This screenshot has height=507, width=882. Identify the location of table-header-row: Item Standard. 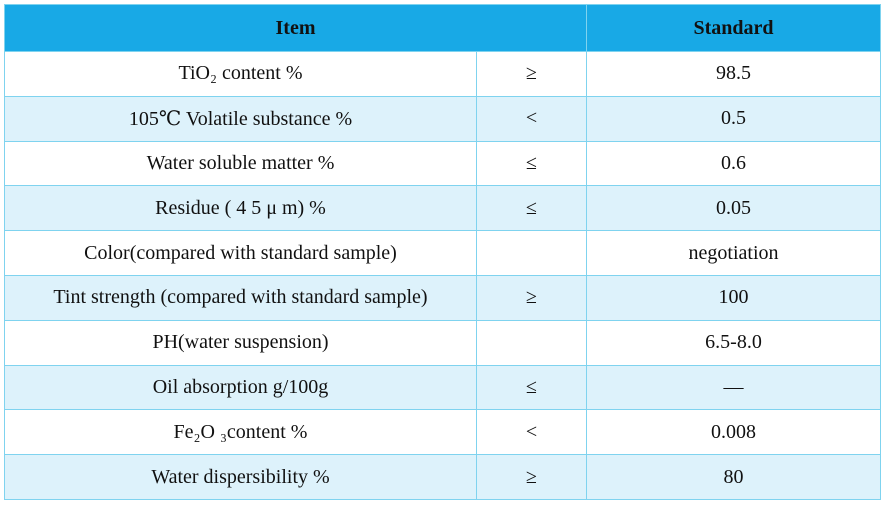
(442, 28).